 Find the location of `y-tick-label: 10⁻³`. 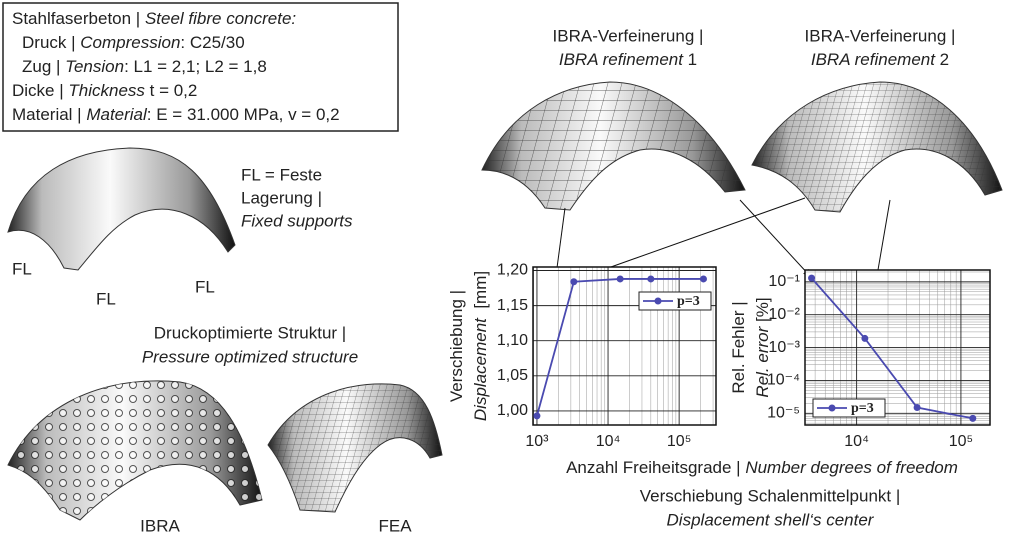

y-tick-label: 10⁻³ is located at coordinates (784, 347).